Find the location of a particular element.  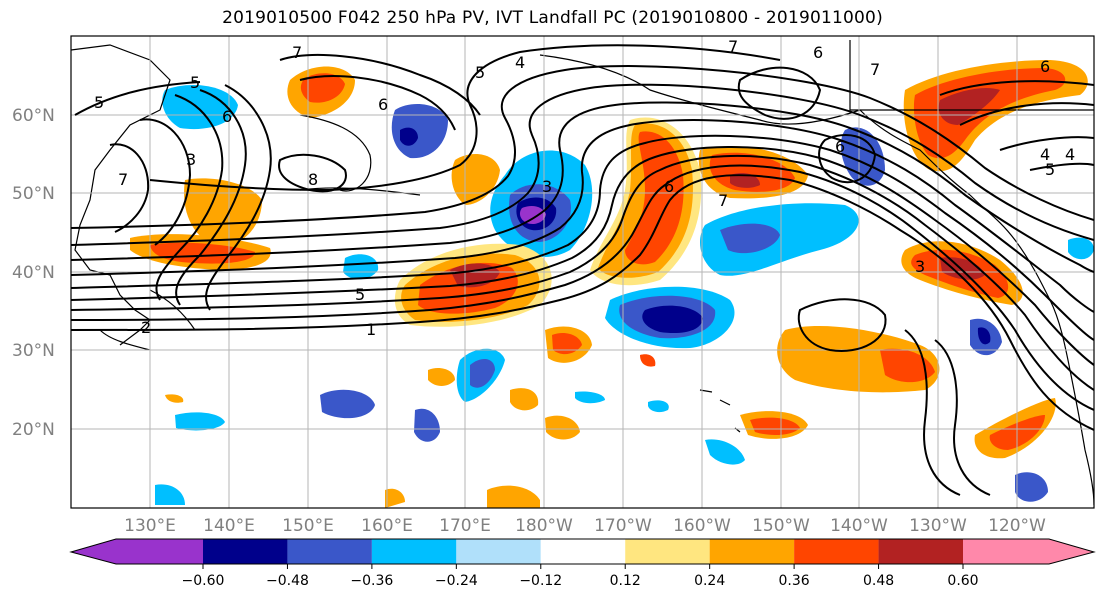

colorbar-tick-label: −0.24 is located at coordinates (456, 581).